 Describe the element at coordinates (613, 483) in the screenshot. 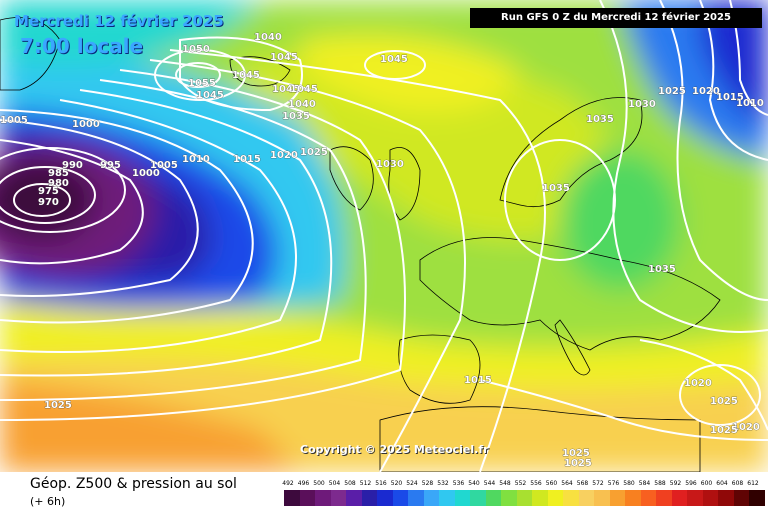

I see `legend-value: 576` at that location.